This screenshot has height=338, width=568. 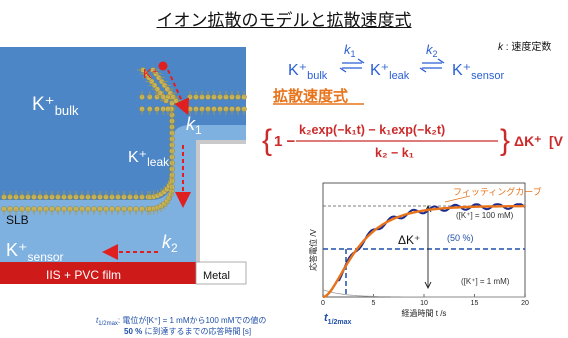 I want to click on footnote-line1: t1/2max: 電位が[K⁺] = 1 mMから100 mMでの値の, so click(x=181, y=321).